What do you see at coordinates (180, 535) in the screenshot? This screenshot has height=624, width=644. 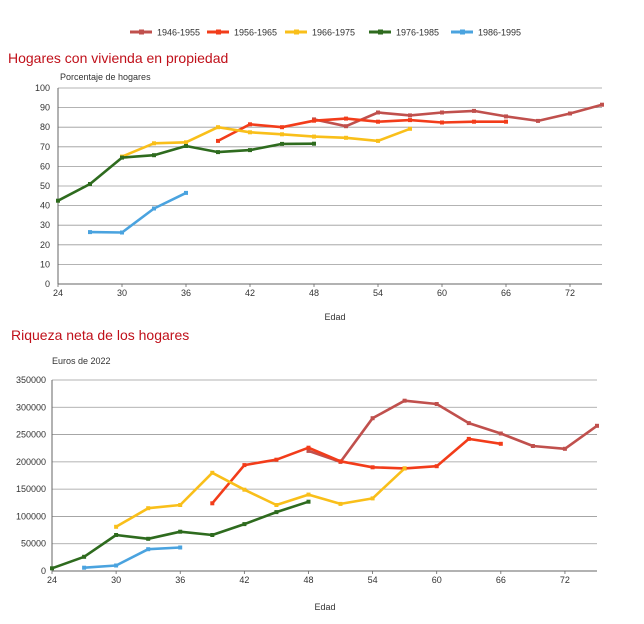 I see `chart2-series-line-1976-1985` at bounding box center [180, 535].